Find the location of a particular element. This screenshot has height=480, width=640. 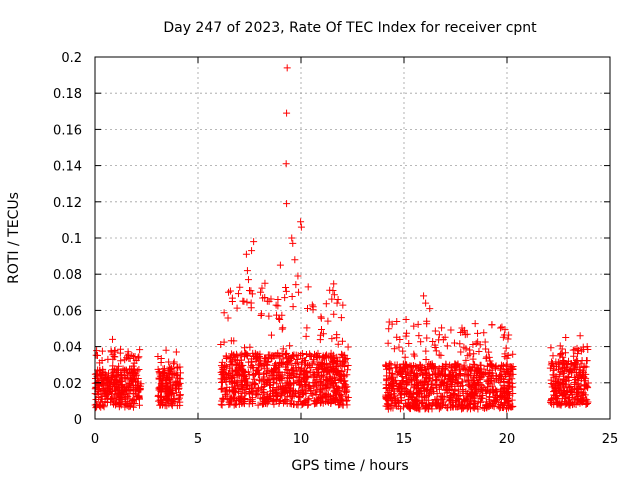

x-tick-label: 25 is located at coordinates (610, 439).